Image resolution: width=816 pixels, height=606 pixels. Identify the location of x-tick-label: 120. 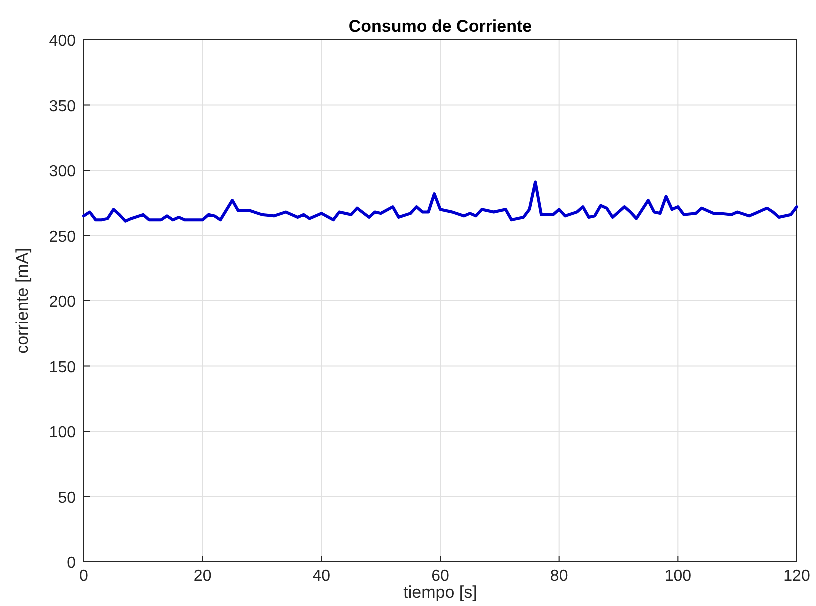
(797, 576).